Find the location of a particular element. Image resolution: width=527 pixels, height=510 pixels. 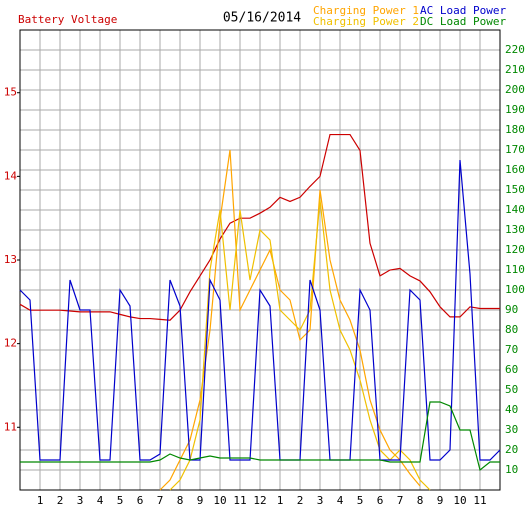

legend-entry: Charging Power 1 is located at coordinates (366, 10).